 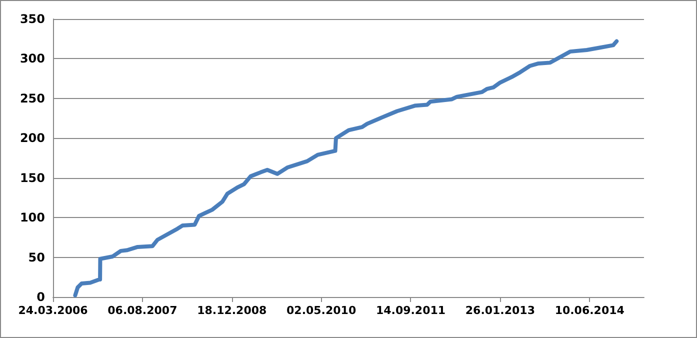 What do you see at coordinates (32, 59) in the screenshot?
I see `y-tick-label: 300` at bounding box center [32, 59].